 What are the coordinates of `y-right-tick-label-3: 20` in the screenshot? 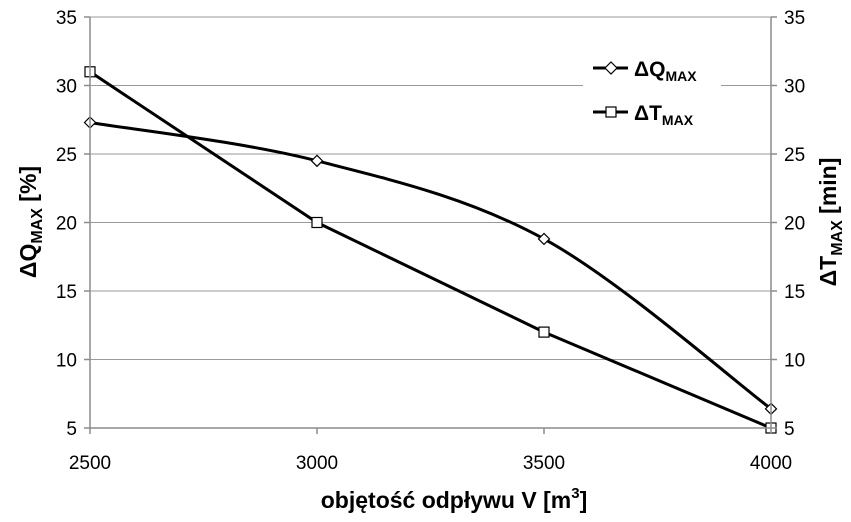 It's located at (794, 224).